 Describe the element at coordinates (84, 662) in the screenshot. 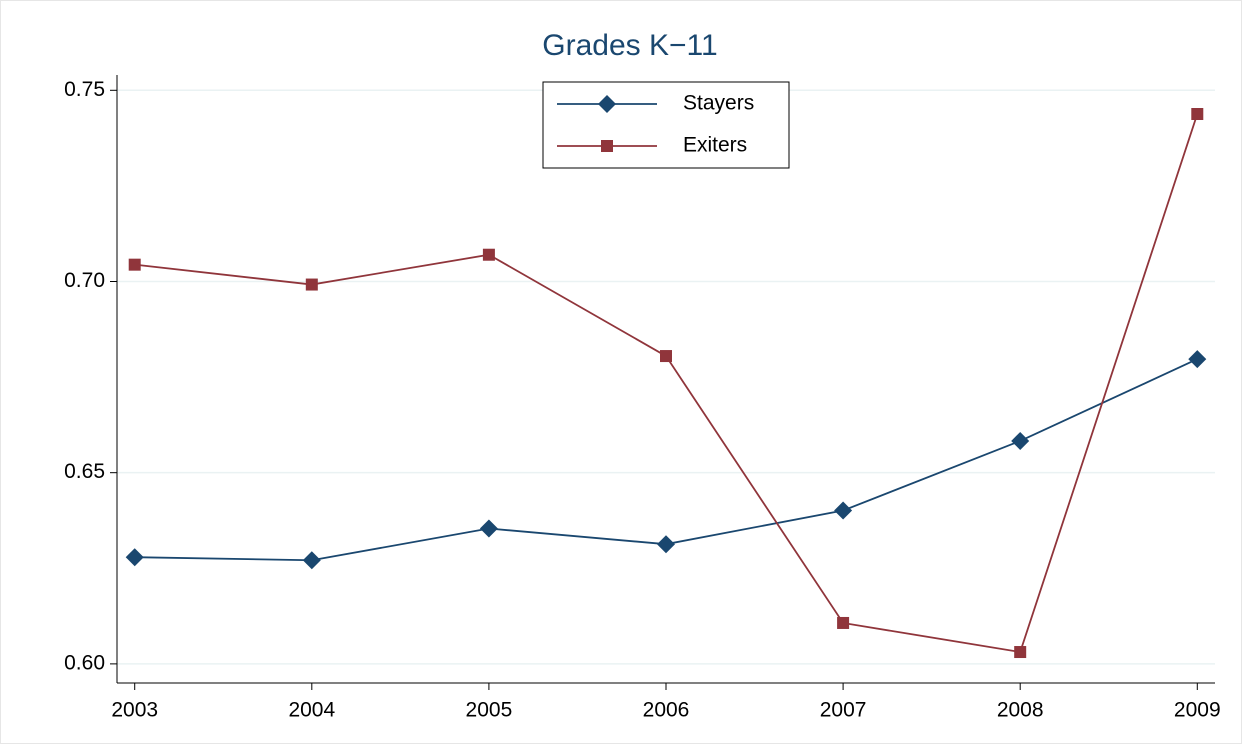

I see `y-tick-label: 0.60` at that location.